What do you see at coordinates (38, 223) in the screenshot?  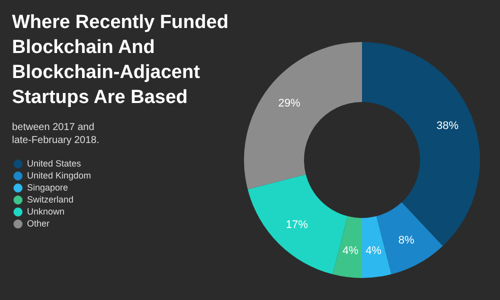 I see `legend-label: Other` at bounding box center [38, 223].